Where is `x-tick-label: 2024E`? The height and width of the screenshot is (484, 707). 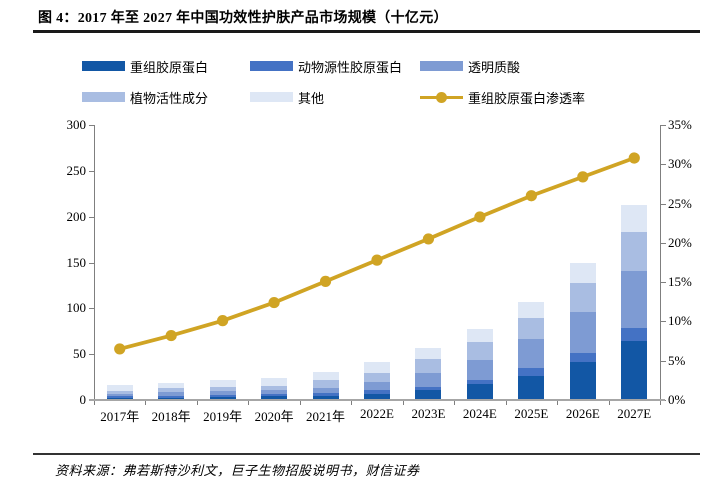
x-tick-label: 2024E is located at coordinates (479, 413).